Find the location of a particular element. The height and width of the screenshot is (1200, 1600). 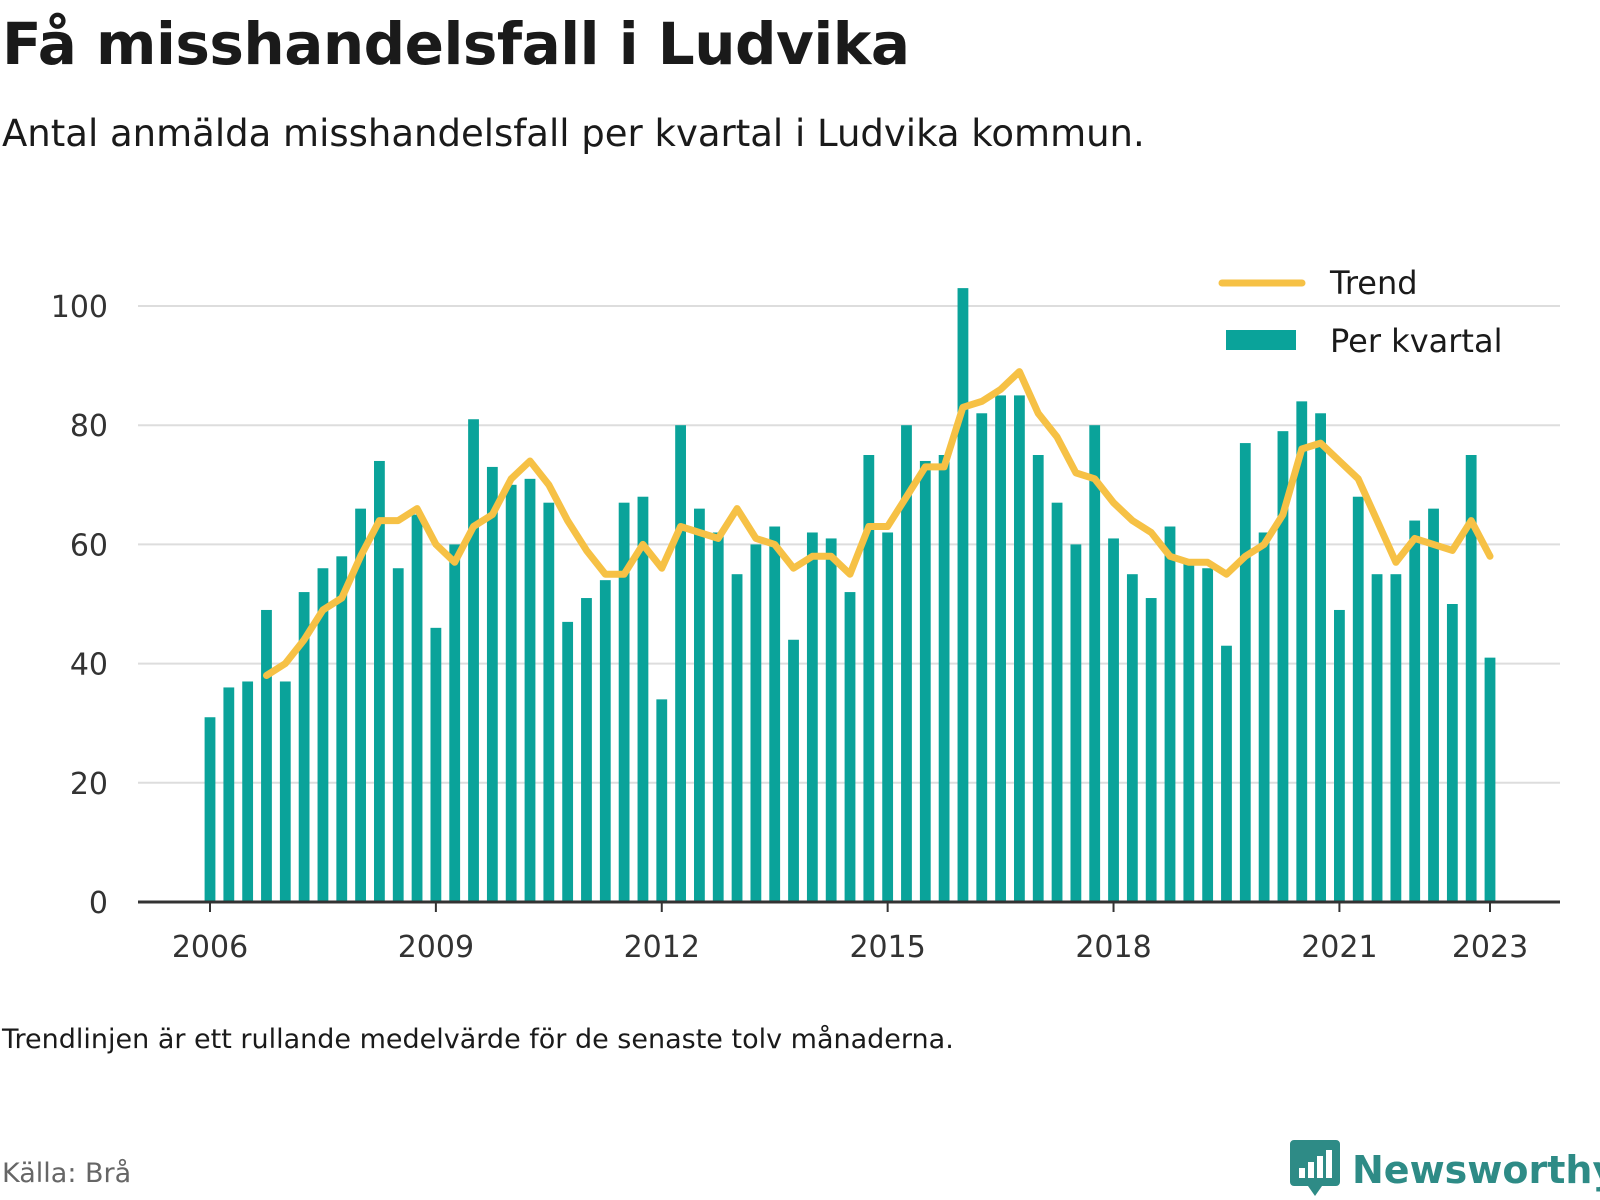

x-tick-label: 2009 is located at coordinates (436, 945).